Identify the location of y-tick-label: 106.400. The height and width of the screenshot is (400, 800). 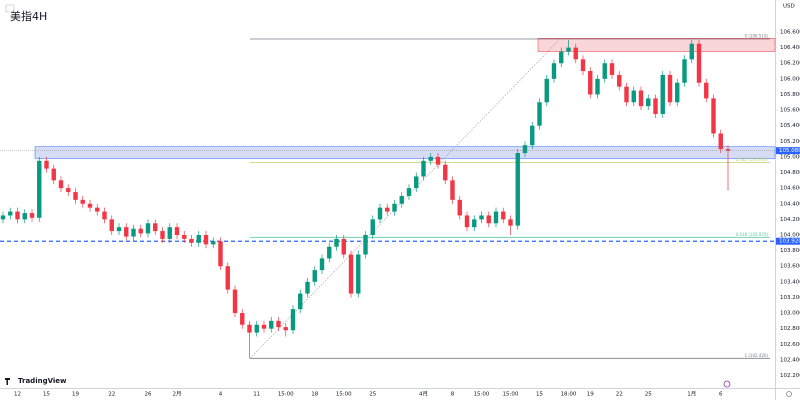
(790, 48).